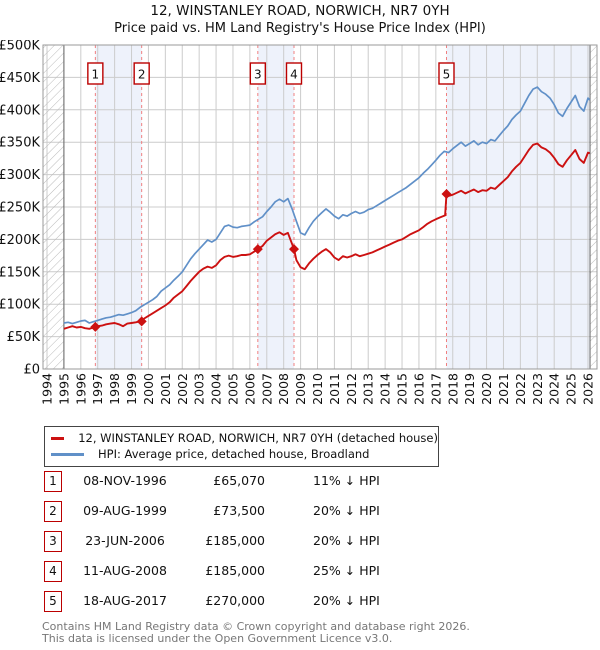  Describe the element at coordinates (418, 389) in the screenshot. I see `x-axis-label: 2016` at that location.